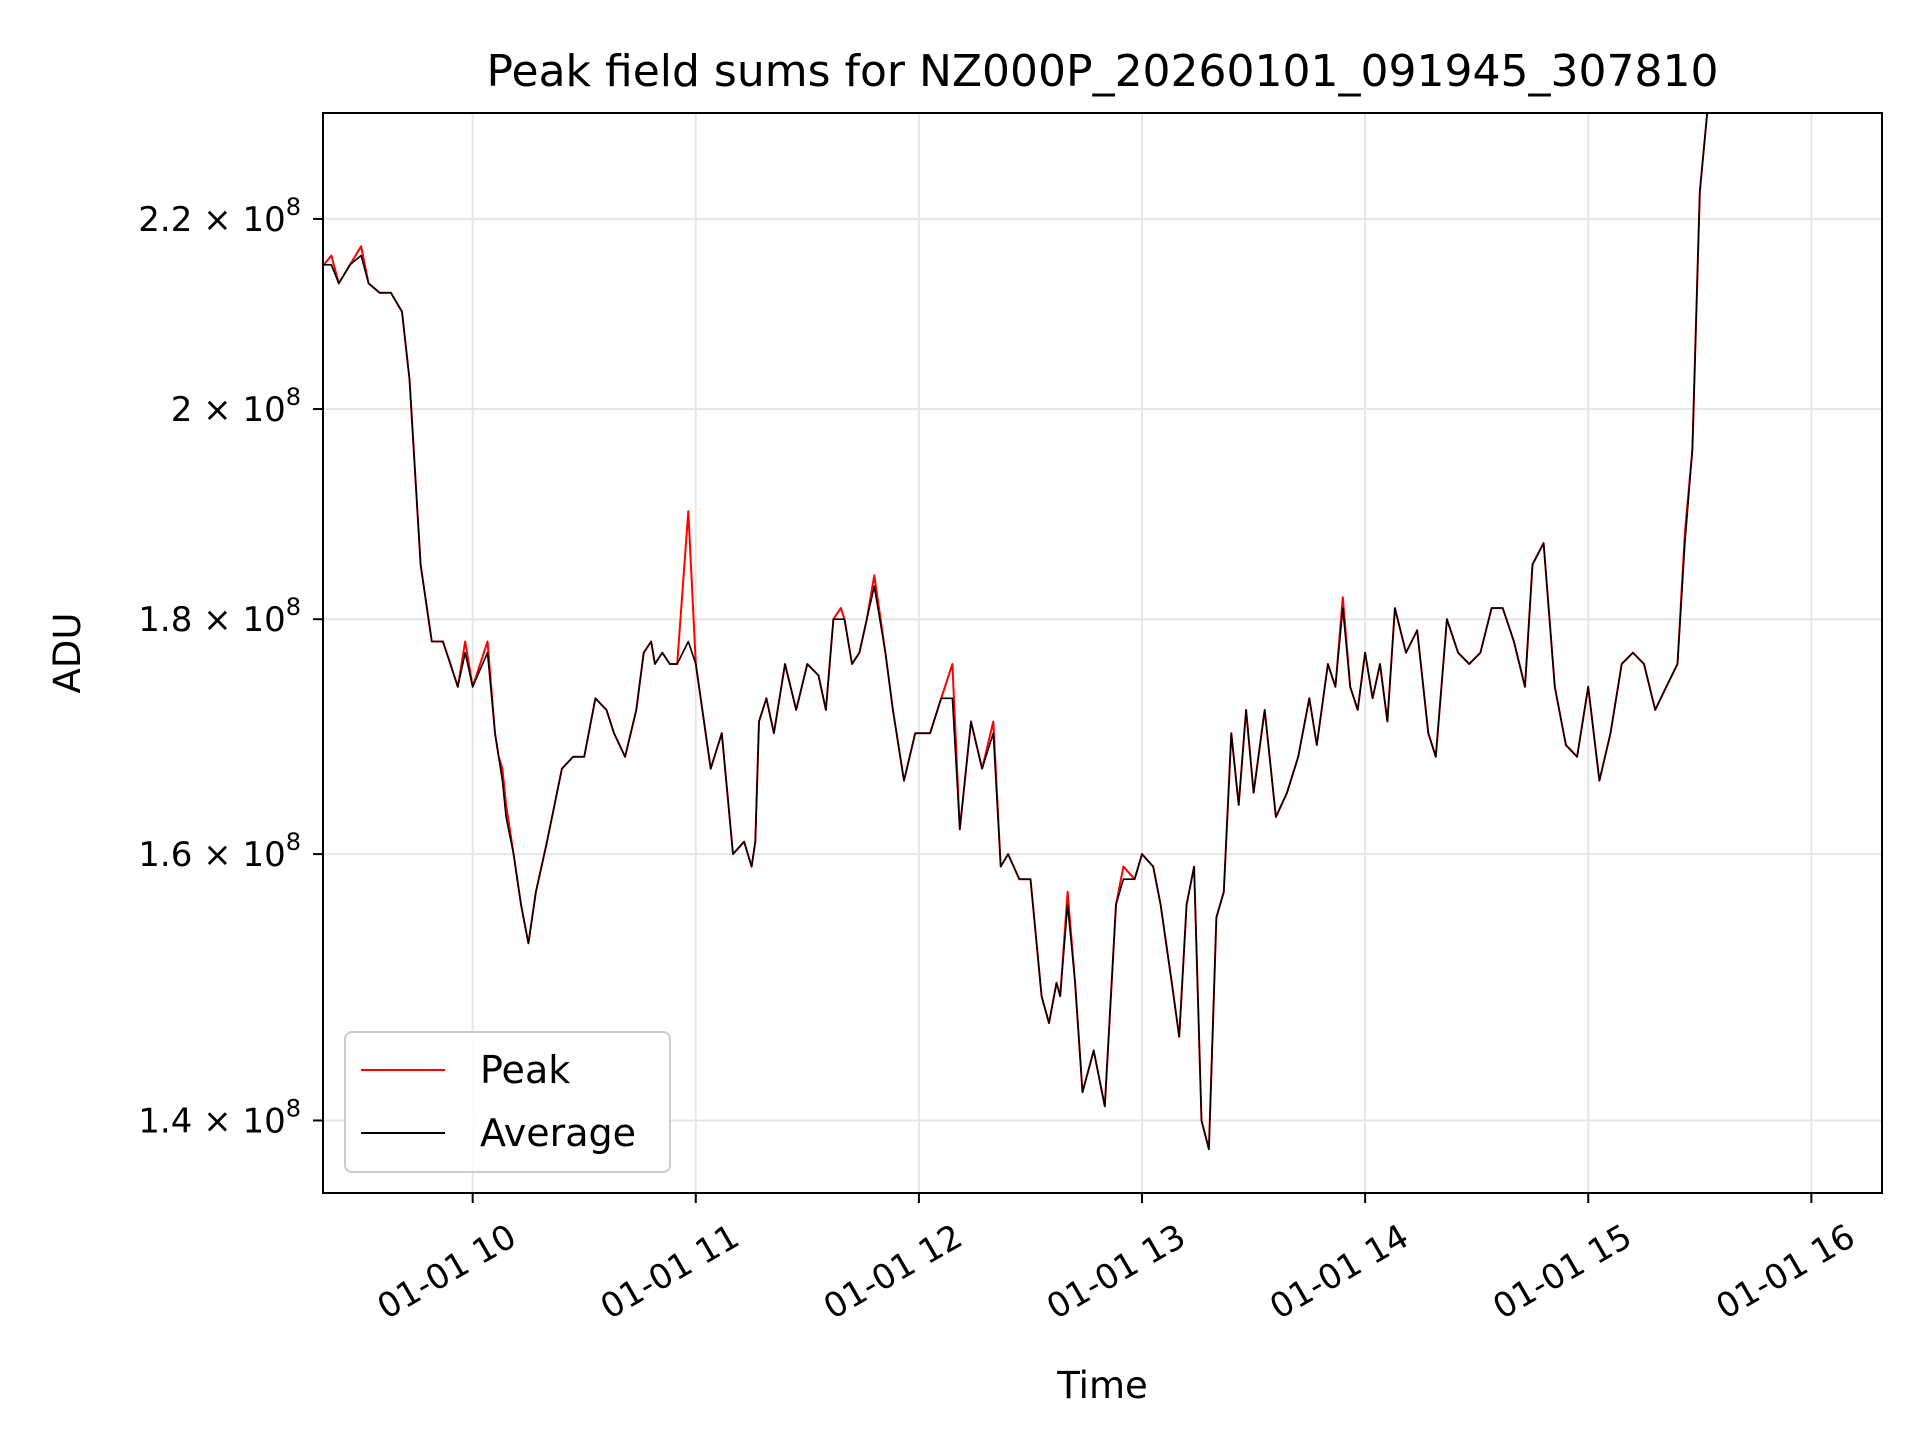  I want to click on legend-box, so click(507, 1102).